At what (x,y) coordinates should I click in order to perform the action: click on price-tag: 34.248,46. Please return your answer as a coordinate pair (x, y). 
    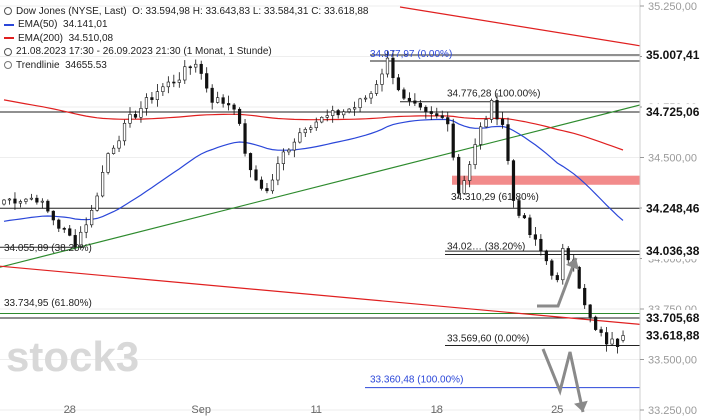
    Looking at the image, I should click on (673, 208).